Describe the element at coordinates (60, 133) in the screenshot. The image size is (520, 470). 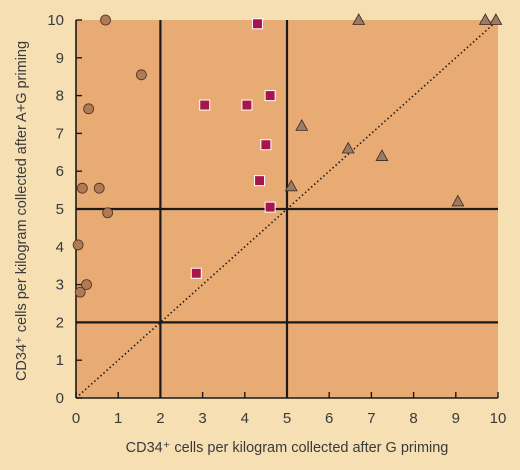
I see `y-tick-label: 7` at that location.